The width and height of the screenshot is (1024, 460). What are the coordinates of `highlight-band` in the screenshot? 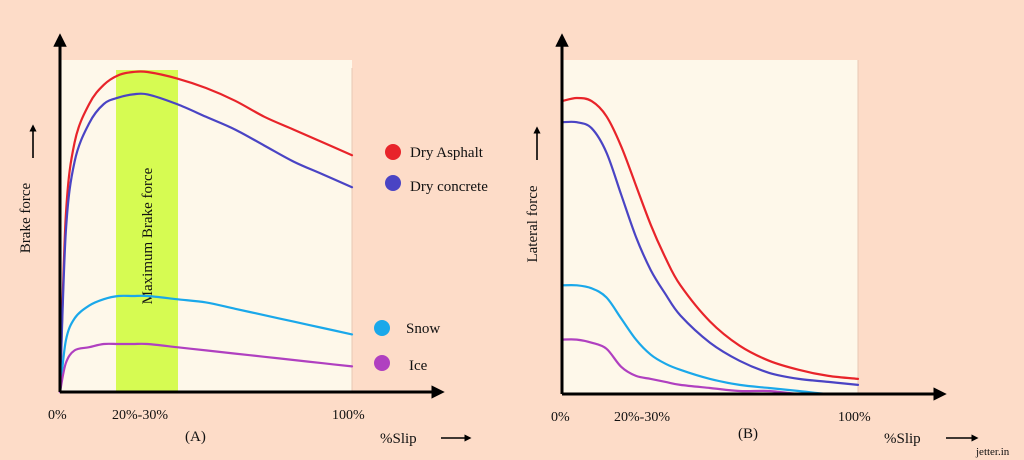 It's located at (147, 231).